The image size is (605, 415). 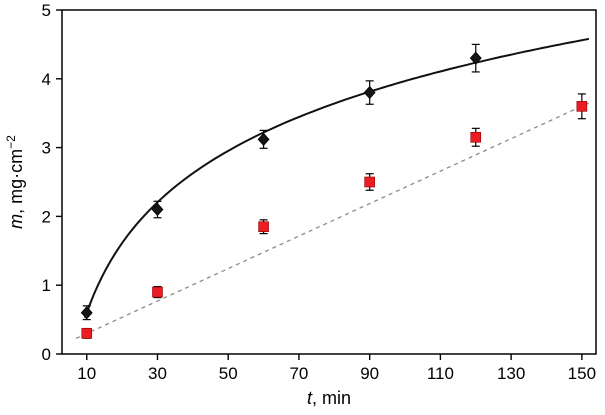 What do you see at coordinates (86, 373) in the screenshot?
I see `x-tick-label: 10` at bounding box center [86, 373].